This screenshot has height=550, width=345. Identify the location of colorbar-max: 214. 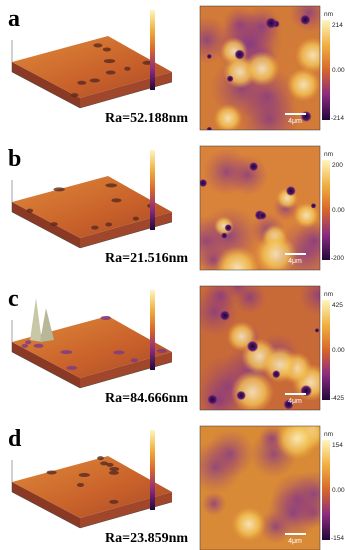
(337, 25).